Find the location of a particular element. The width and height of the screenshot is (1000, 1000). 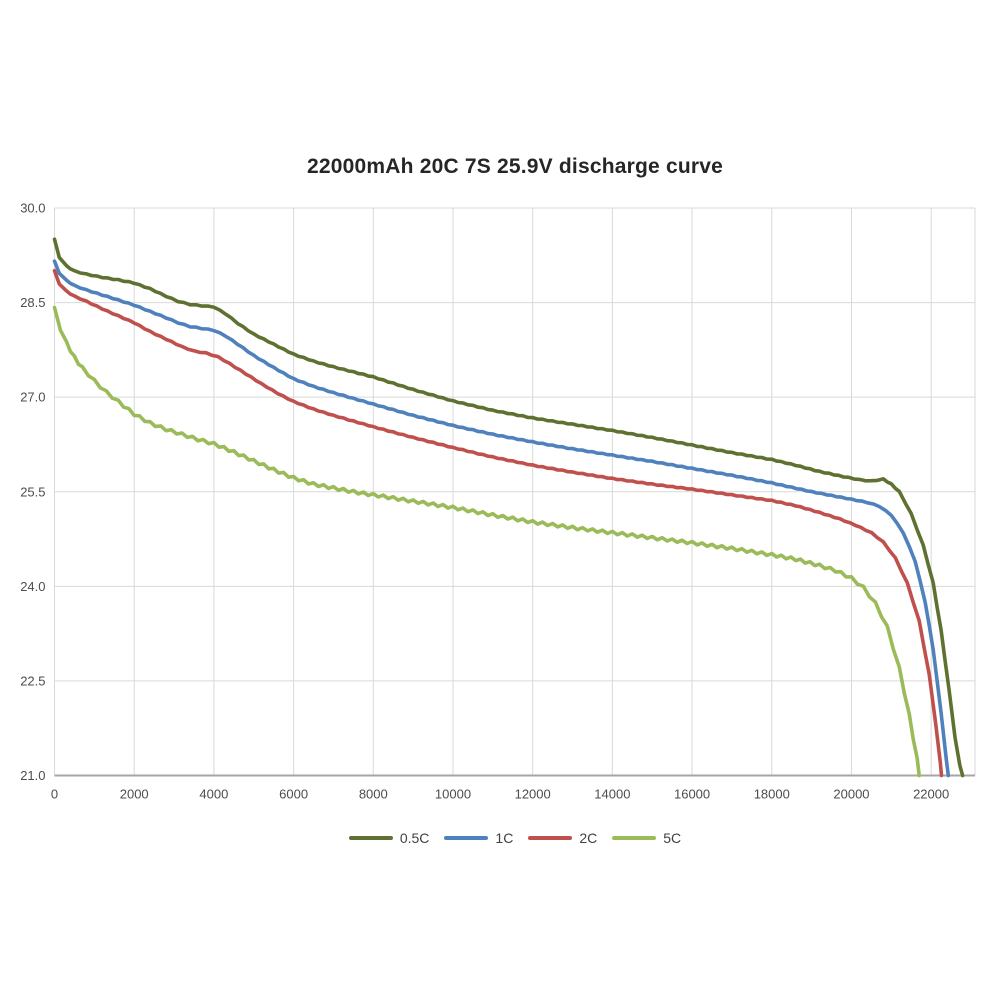

chart-title: 22000mAh 20C 7S 25.9V discharge curve is located at coordinates (515, 166).